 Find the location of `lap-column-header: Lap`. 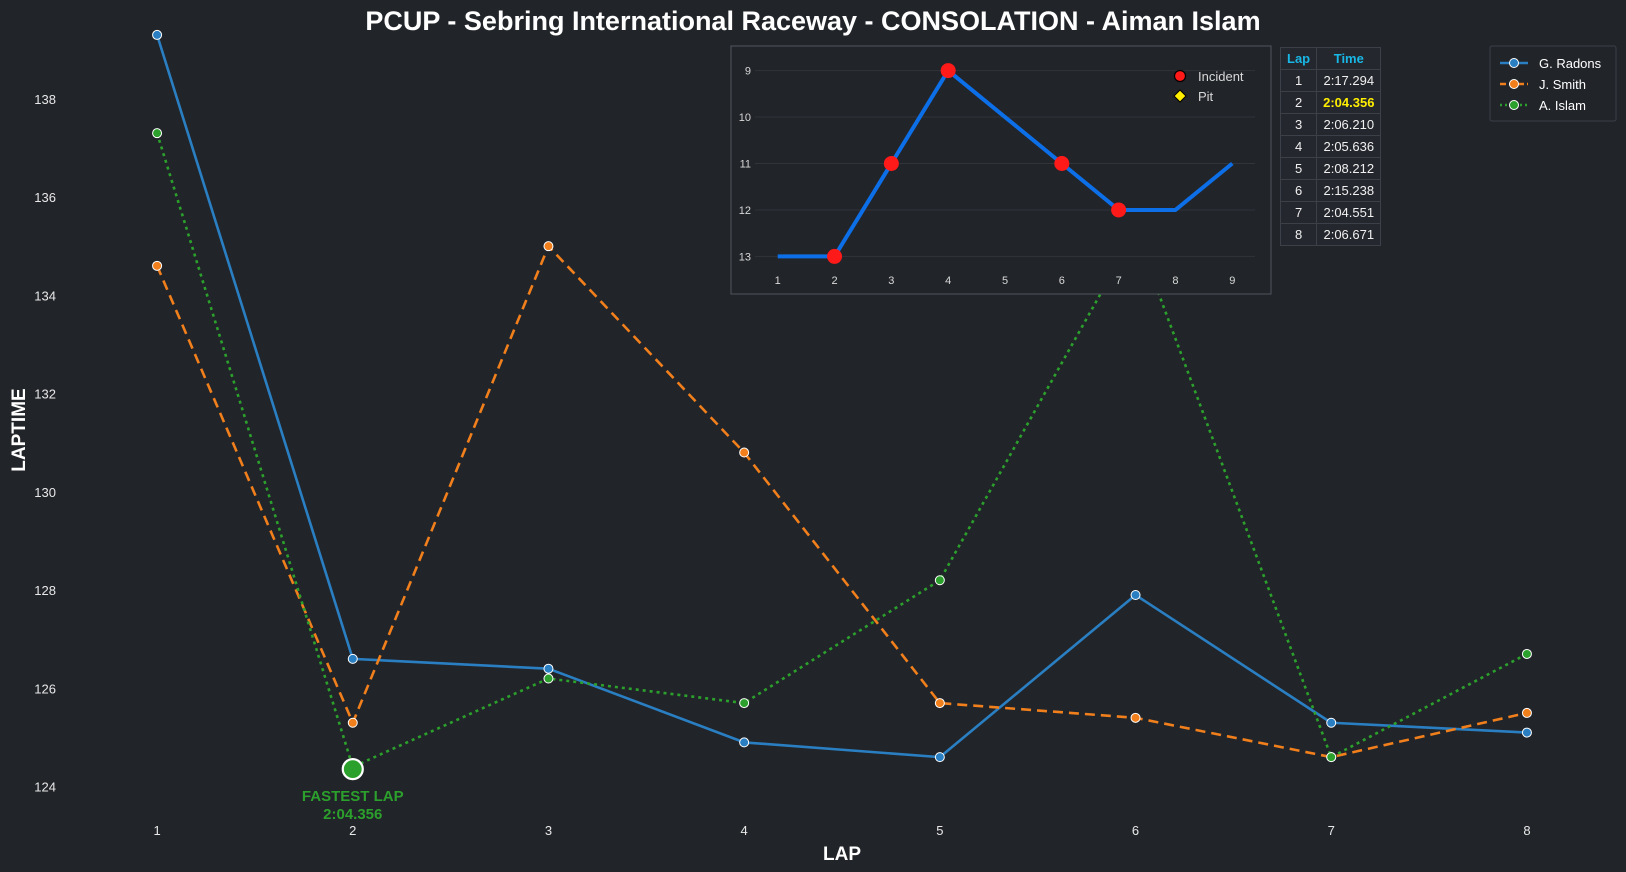

lap-column-header: Lap is located at coordinates (1298, 58).